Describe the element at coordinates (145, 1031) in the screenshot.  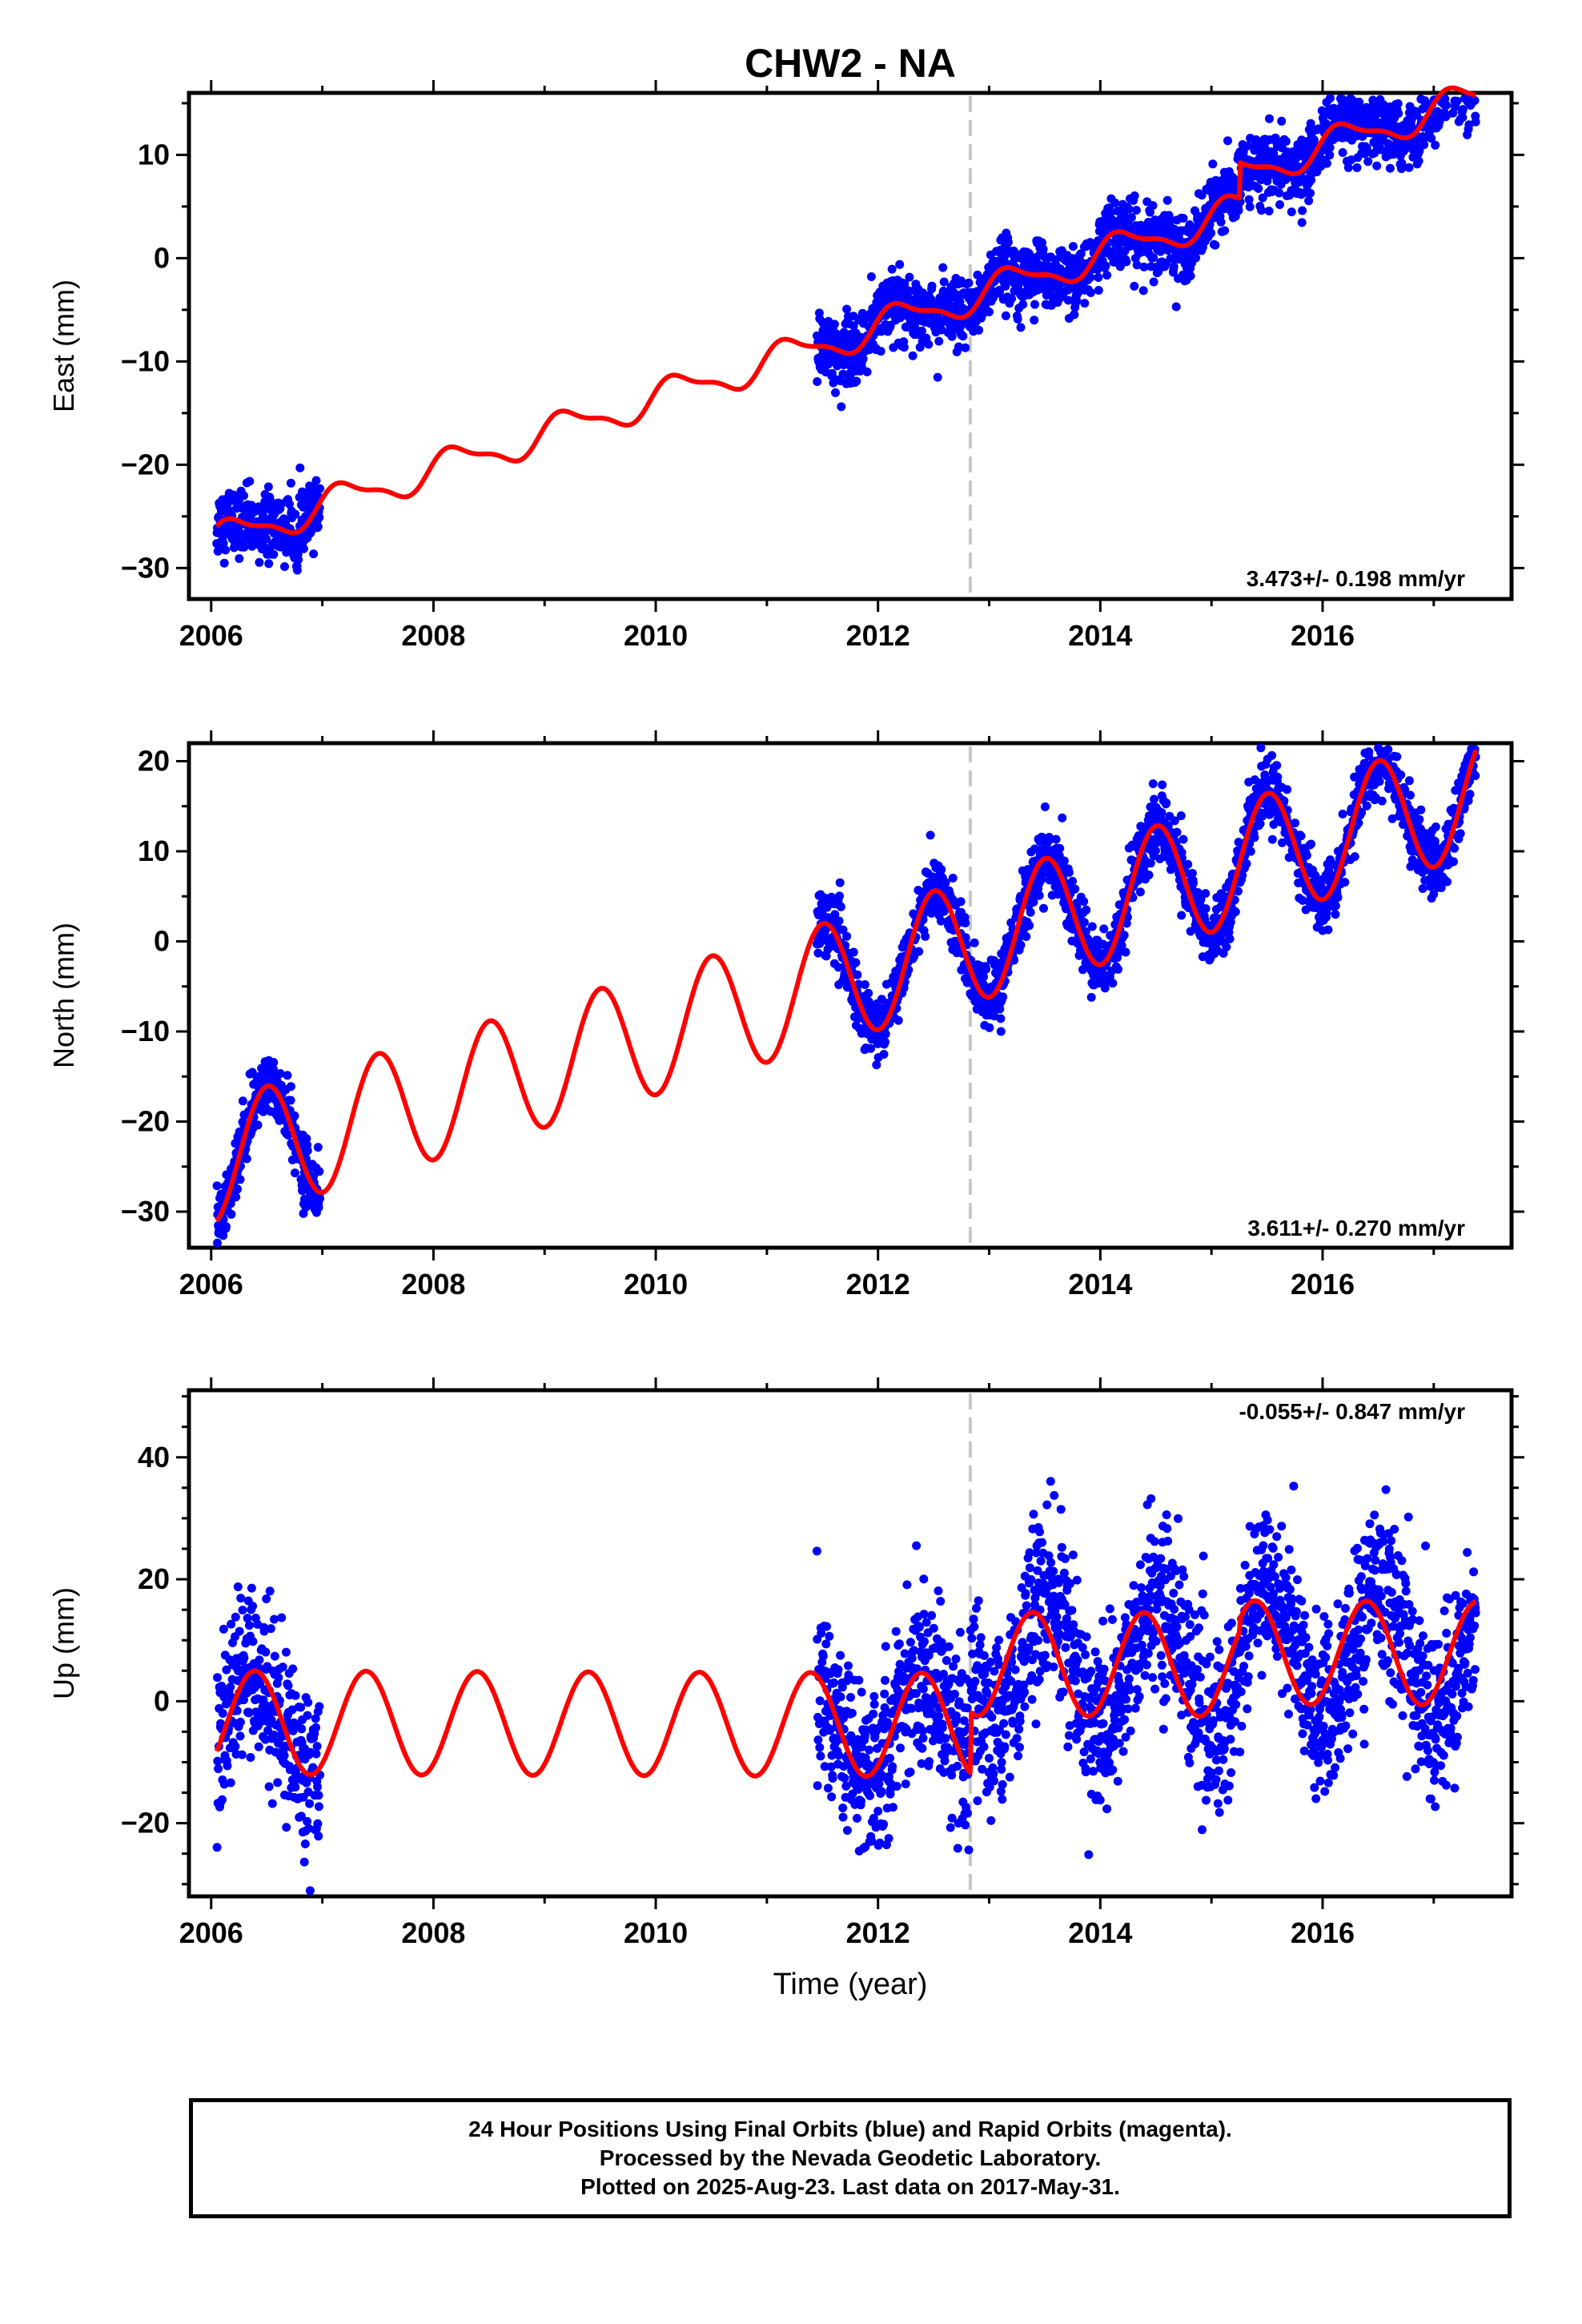
I see `y-tick-label: −10` at that location.